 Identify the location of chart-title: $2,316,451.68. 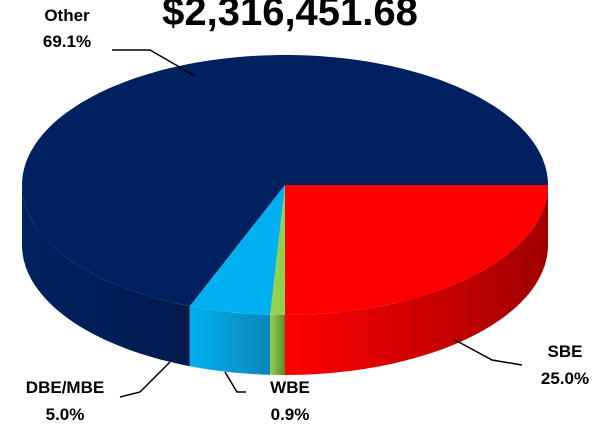
(290, 17).